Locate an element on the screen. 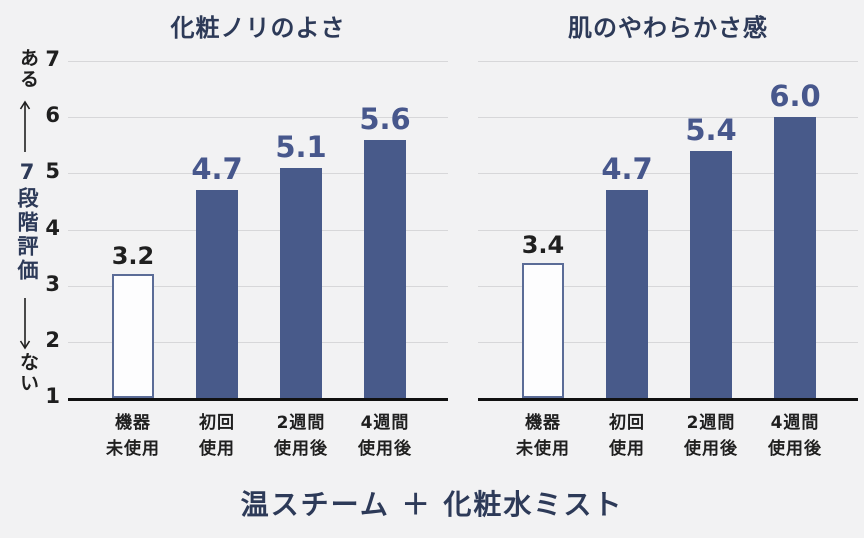  y-tick-label: 4 is located at coordinates (52, 227).